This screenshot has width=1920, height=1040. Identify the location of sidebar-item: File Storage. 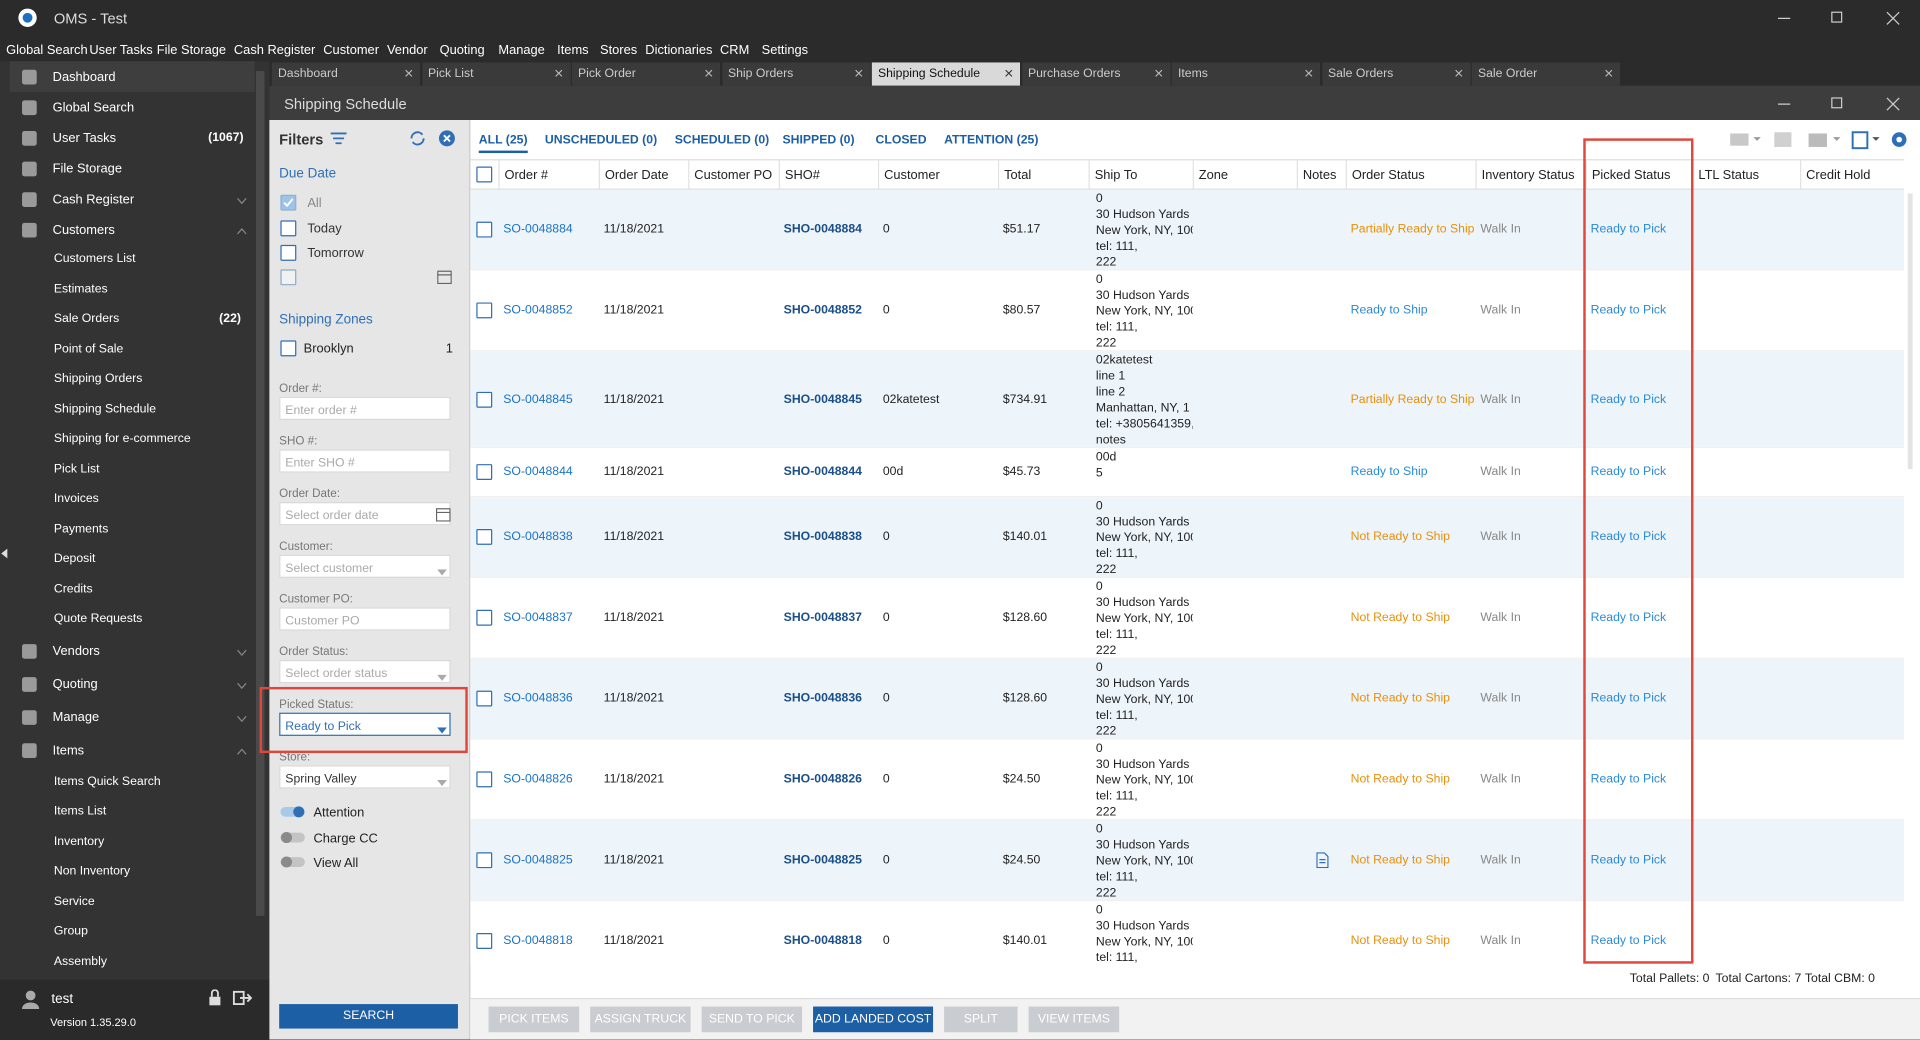
(132, 168).